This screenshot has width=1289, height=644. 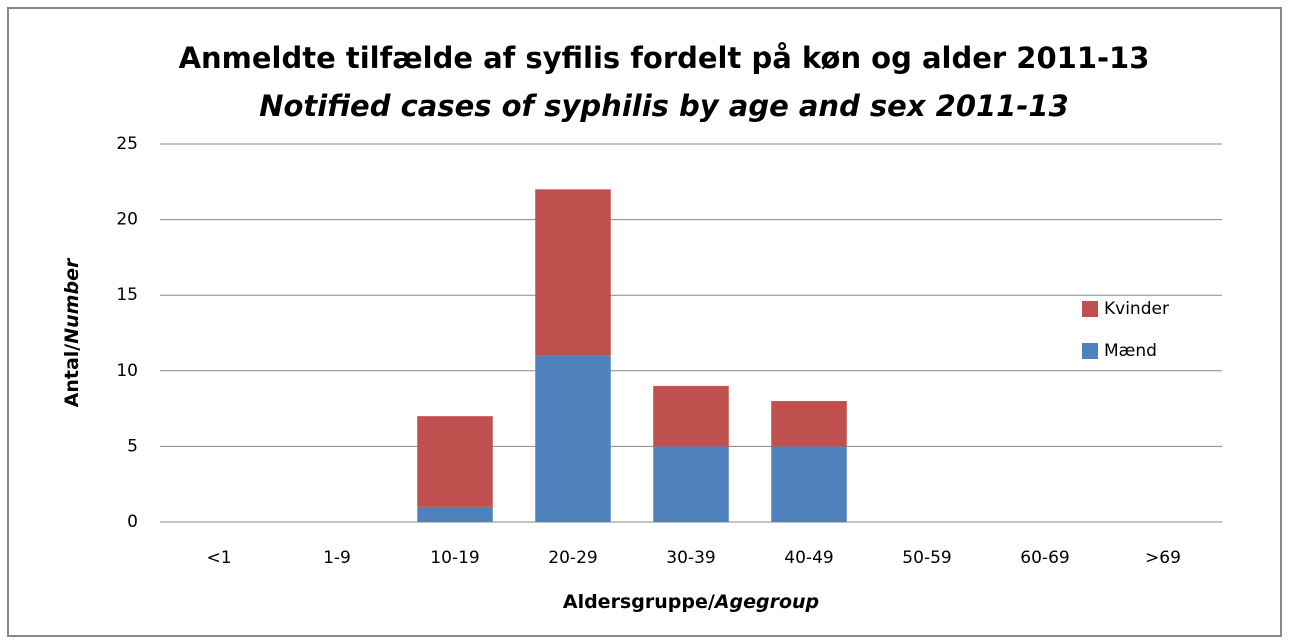 What do you see at coordinates (218, 558) in the screenshot?
I see `x-tick-label: <1` at bounding box center [218, 558].